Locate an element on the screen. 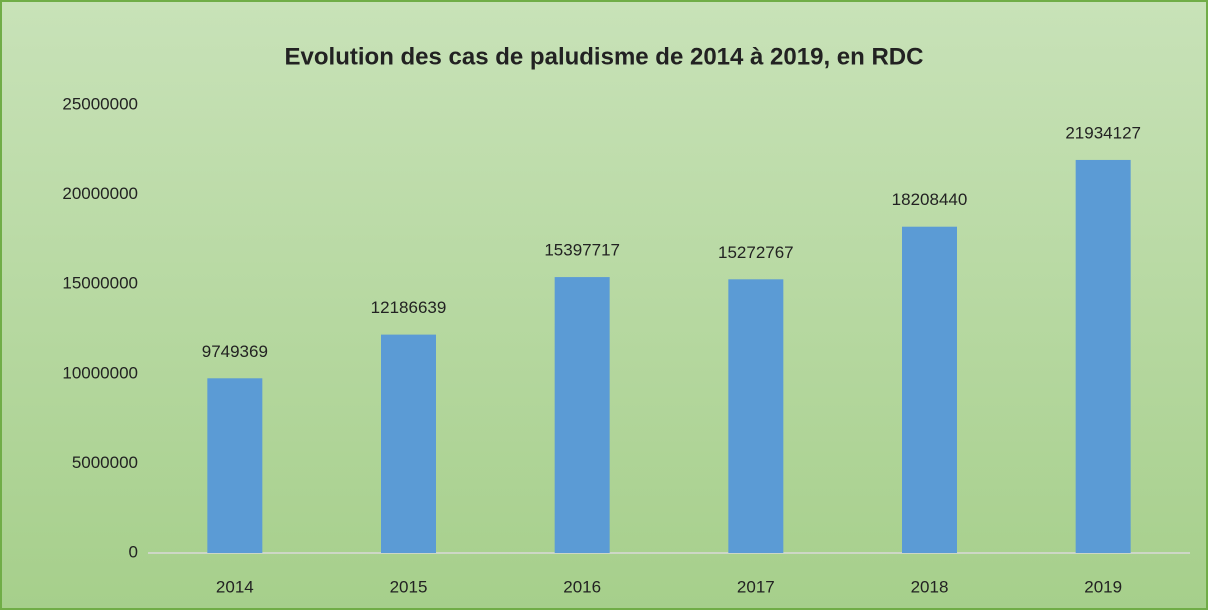 The image size is (1208, 610). y-tick-label: 15000000 is located at coordinates (100, 283).